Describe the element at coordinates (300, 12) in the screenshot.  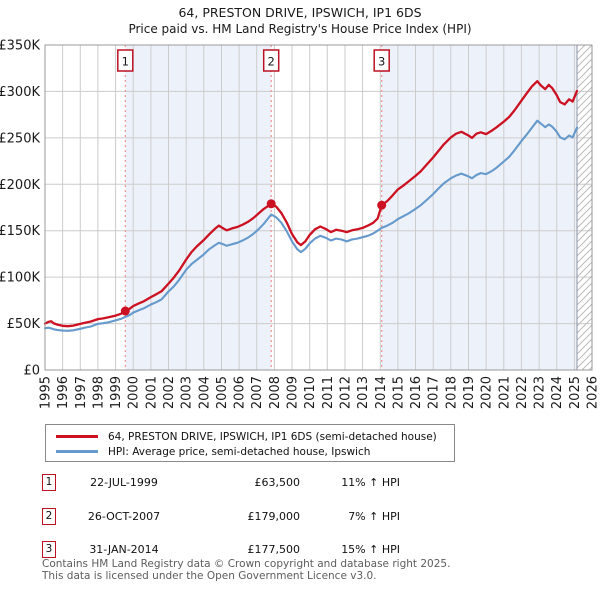
I see `page-title: 64, PRESTON DRIVE, IPSWICH, IP1 6DS` at that location.